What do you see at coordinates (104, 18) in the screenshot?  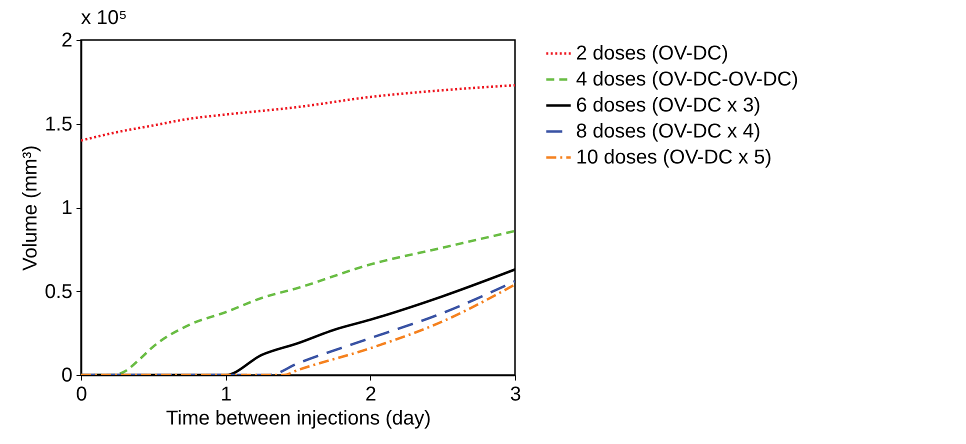 I see `text: x 10⁵` at bounding box center [104, 18].